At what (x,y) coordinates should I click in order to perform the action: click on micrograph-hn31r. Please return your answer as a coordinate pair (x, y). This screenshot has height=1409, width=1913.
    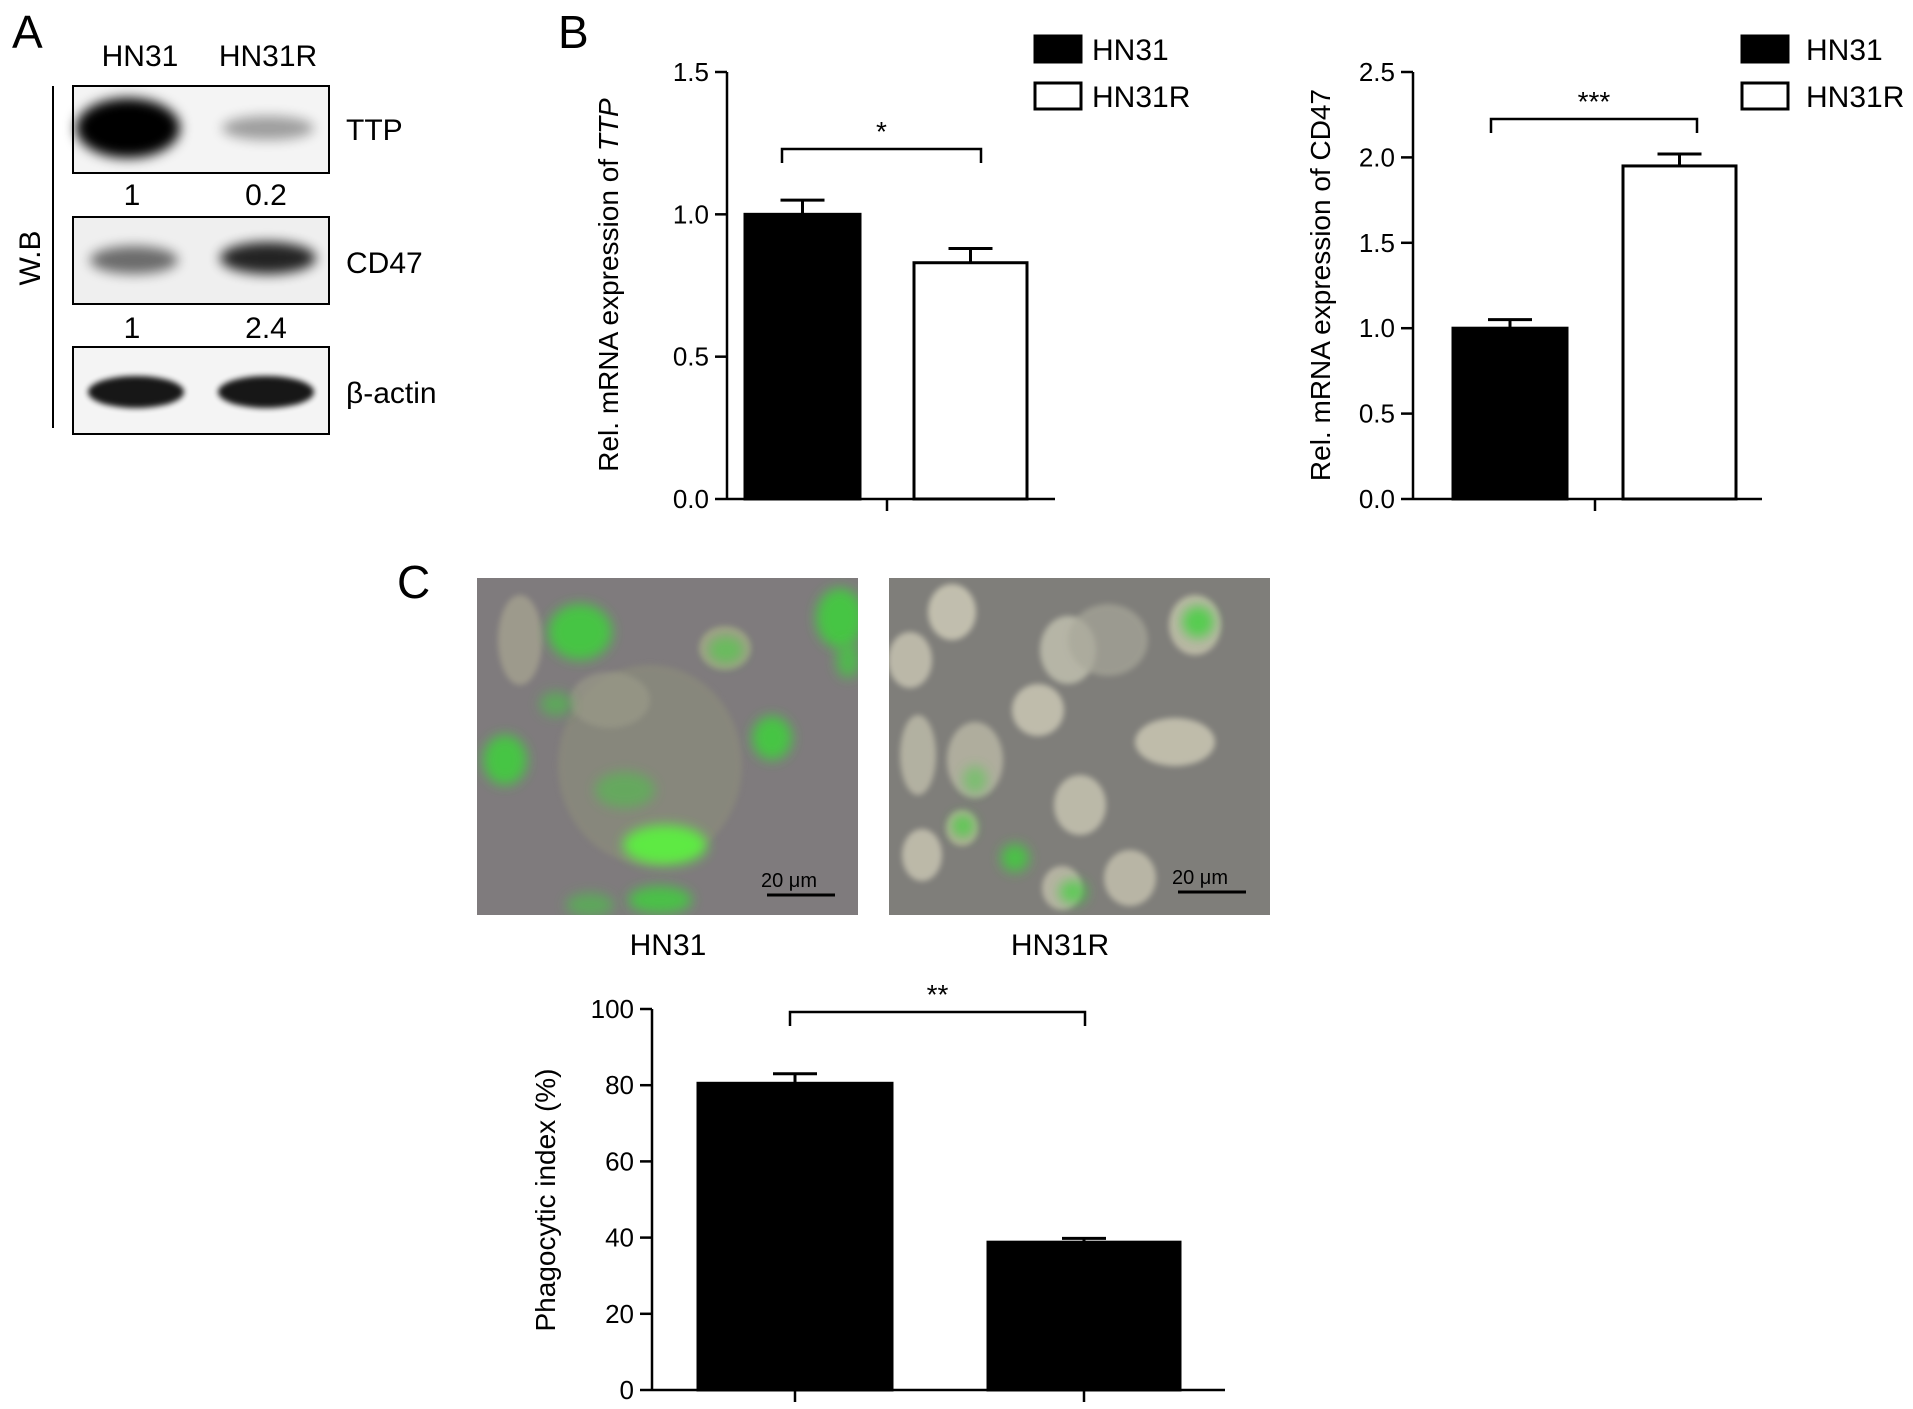
    Looking at the image, I should click on (1079, 746).